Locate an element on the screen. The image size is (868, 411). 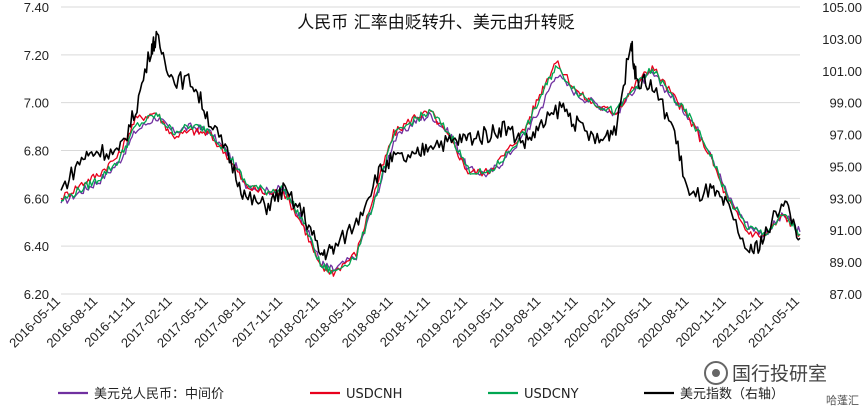
legend-label: 美元兑人民币：中间价 is located at coordinates (159, 394).